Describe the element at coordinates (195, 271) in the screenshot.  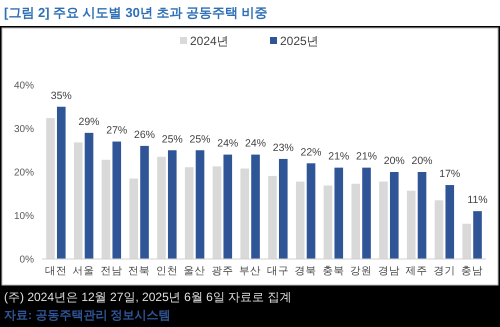
I see `x-tick-label: 울산` at that location.